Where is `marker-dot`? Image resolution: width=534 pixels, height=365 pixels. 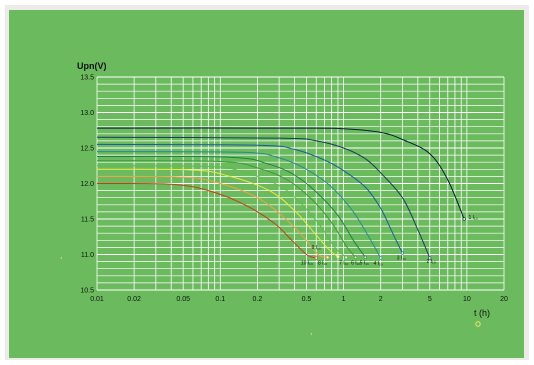
marker-dot is located at coordinates (478, 324).